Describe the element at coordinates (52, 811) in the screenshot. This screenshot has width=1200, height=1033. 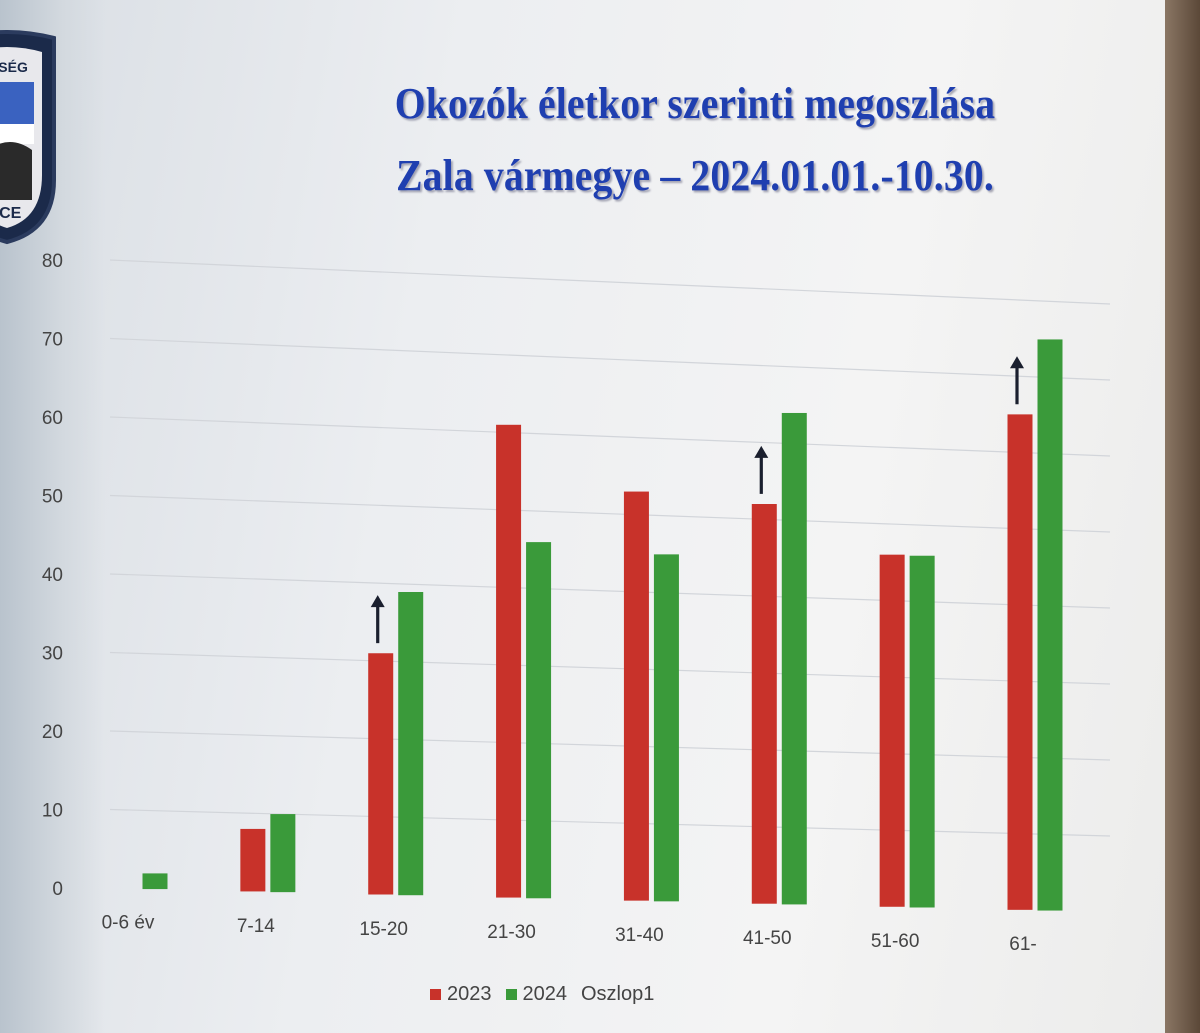
I see `y-tick-label: 10` at that location.